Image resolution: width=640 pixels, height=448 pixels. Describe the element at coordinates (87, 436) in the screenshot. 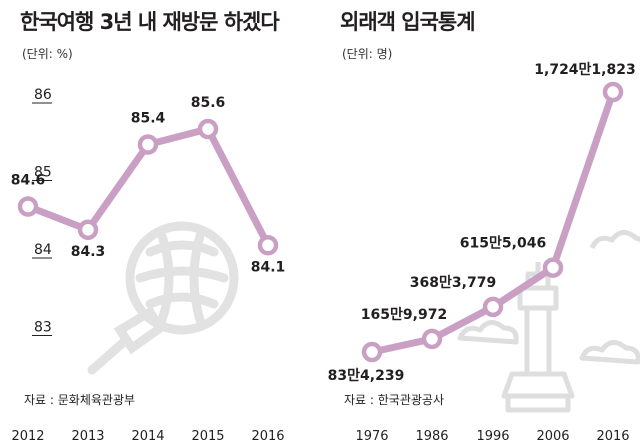

I see `left-x-tick: 2013` at that location.